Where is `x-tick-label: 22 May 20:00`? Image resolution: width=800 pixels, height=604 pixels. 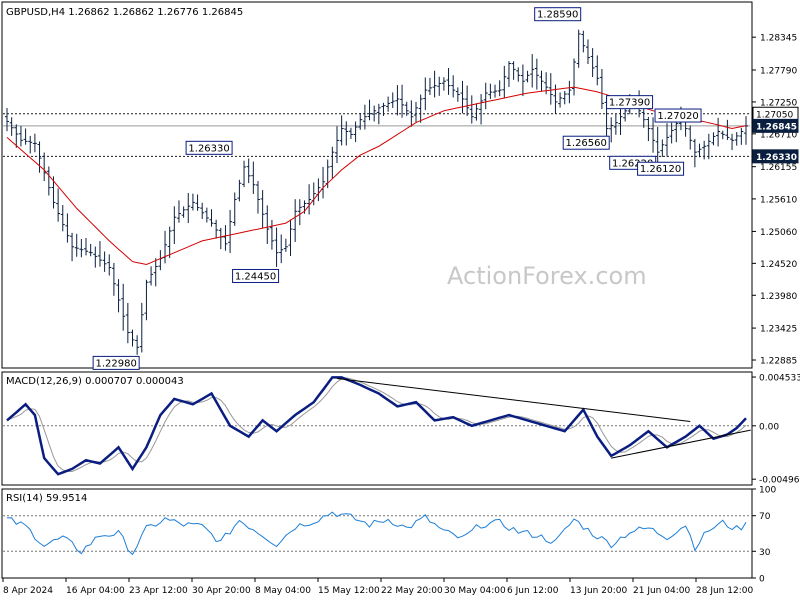
x-tick-label: 22 May 20:00 is located at coordinates (412, 591).